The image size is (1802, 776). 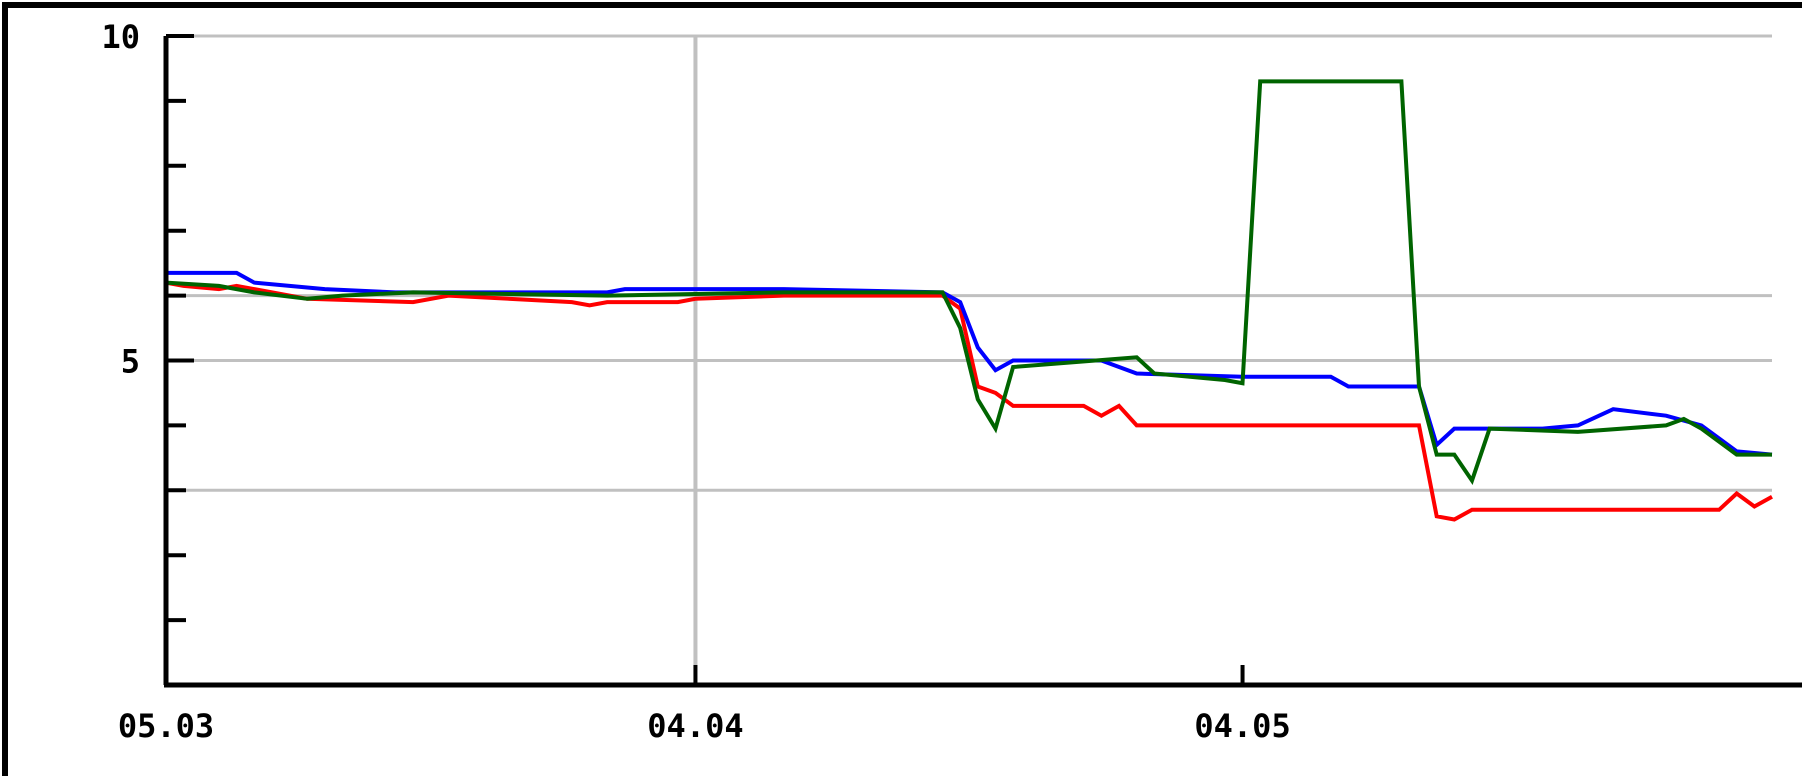 I want to click on y-tick-label: 5, so click(x=130, y=362).